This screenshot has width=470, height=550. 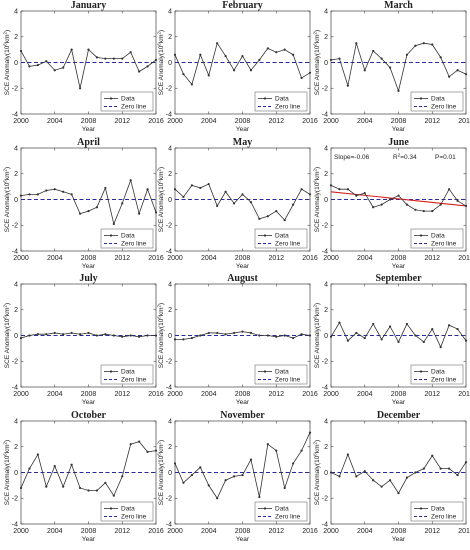 What do you see at coordinates (89, 5) in the screenshot?
I see `chart-title: January` at bounding box center [89, 5].